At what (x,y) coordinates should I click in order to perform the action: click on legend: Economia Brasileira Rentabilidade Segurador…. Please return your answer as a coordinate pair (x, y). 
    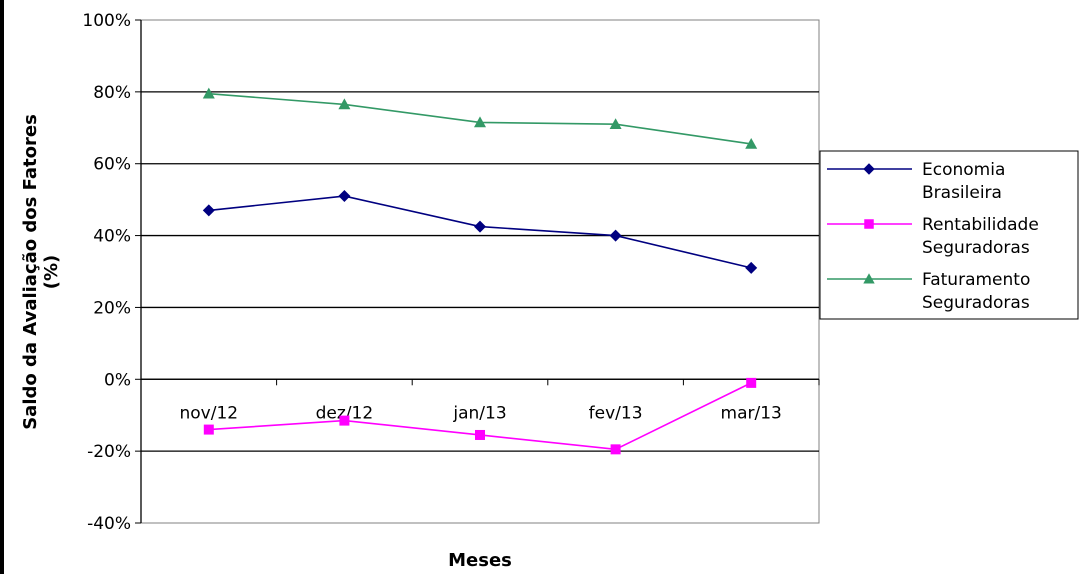
    Looking at the image, I should click on (949, 235).